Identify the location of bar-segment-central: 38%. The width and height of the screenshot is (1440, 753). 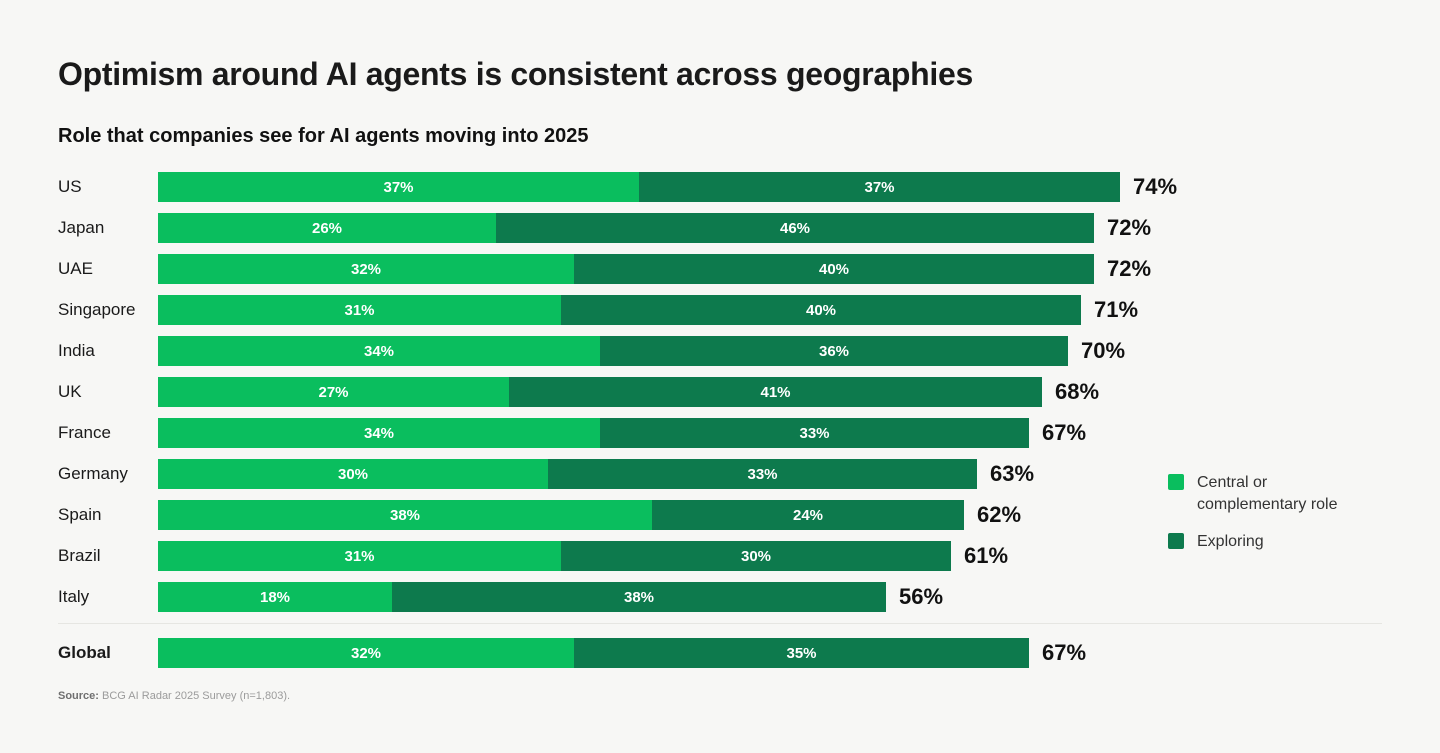
(405, 515).